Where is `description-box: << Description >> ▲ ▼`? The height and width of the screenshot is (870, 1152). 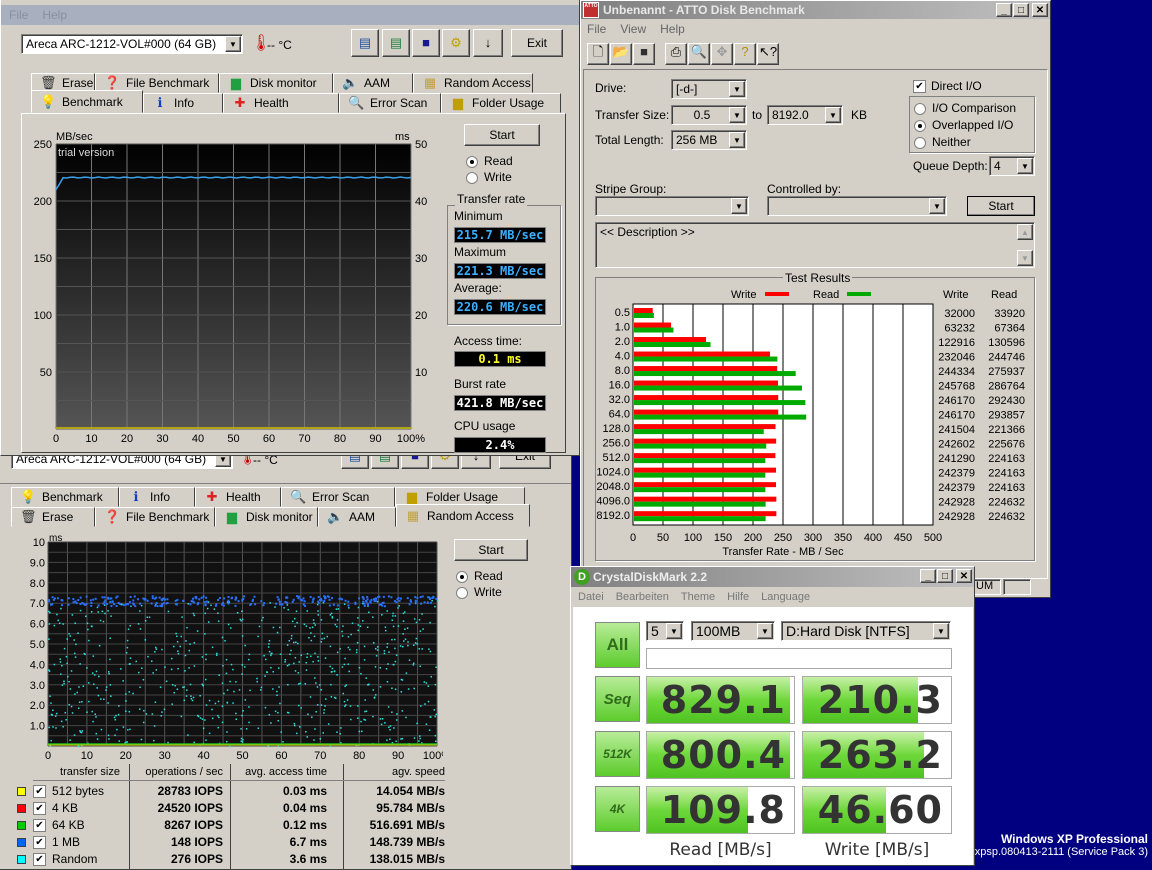
description-box: << Description >> ▲ ▼ is located at coordinates (815, 245).